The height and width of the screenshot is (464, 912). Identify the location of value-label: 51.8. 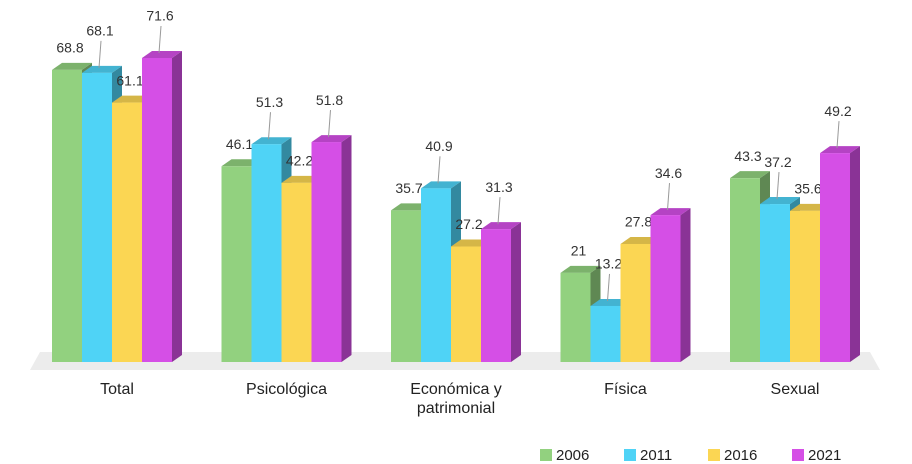
(329, 100).